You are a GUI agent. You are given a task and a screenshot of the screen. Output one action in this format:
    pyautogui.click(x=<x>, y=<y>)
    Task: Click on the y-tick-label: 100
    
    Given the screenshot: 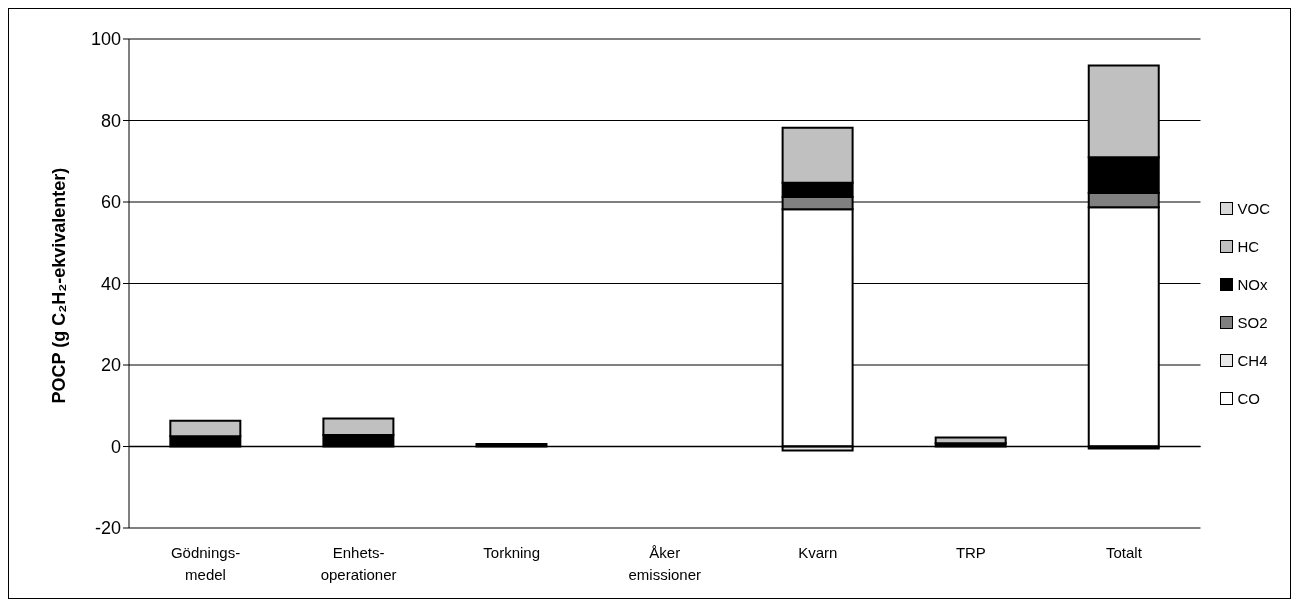 What is the action you would take?
    pyautogui.click(x=105, y=39)
    